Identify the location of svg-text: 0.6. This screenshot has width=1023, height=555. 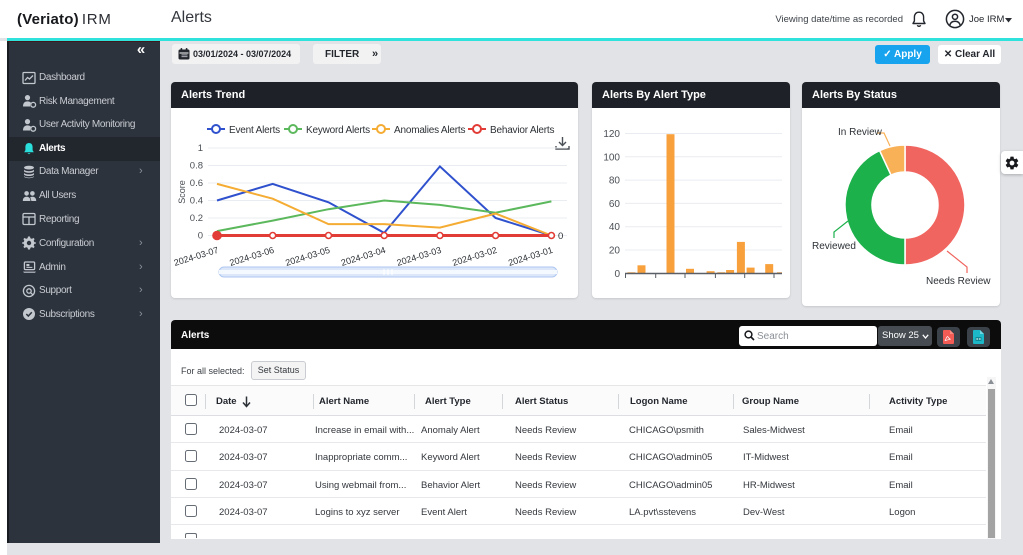
(196, 183).